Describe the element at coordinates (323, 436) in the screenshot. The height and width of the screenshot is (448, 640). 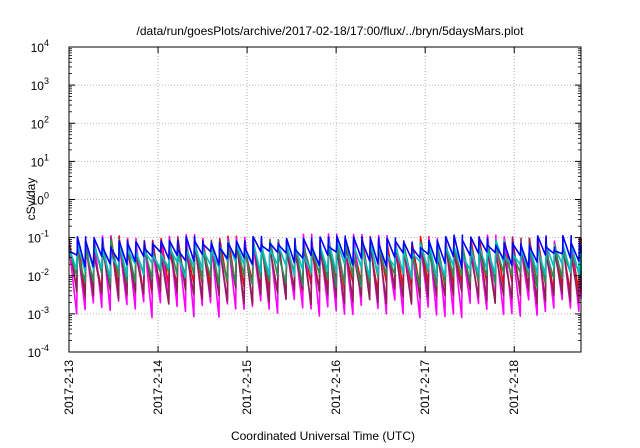
I see `x-axis-label: Coordinated Universal Time (UTC)` at that location.